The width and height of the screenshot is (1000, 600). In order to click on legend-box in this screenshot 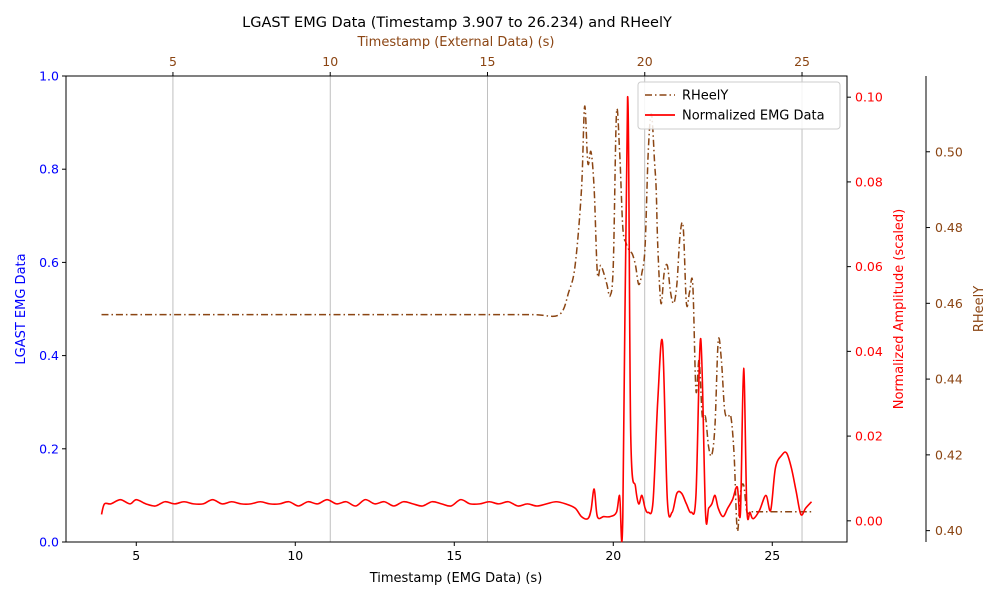, I will do `click(739, 105)`.